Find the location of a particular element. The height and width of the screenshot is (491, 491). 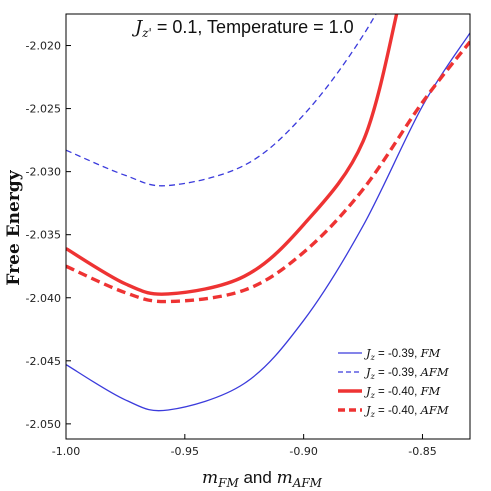

y-tick-label: -2.025 is located at coordinates (43, 109).